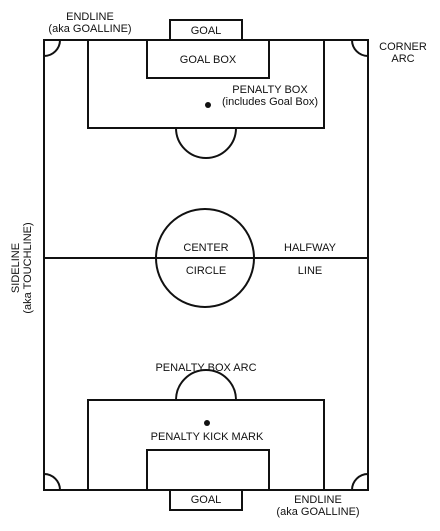 The height and width of the screenshot is (531, 440). What do you see at coordinates (310, 248) in the screenshot?
I see `halfway-label: HALFWAY` at bounding box center [310, 248].